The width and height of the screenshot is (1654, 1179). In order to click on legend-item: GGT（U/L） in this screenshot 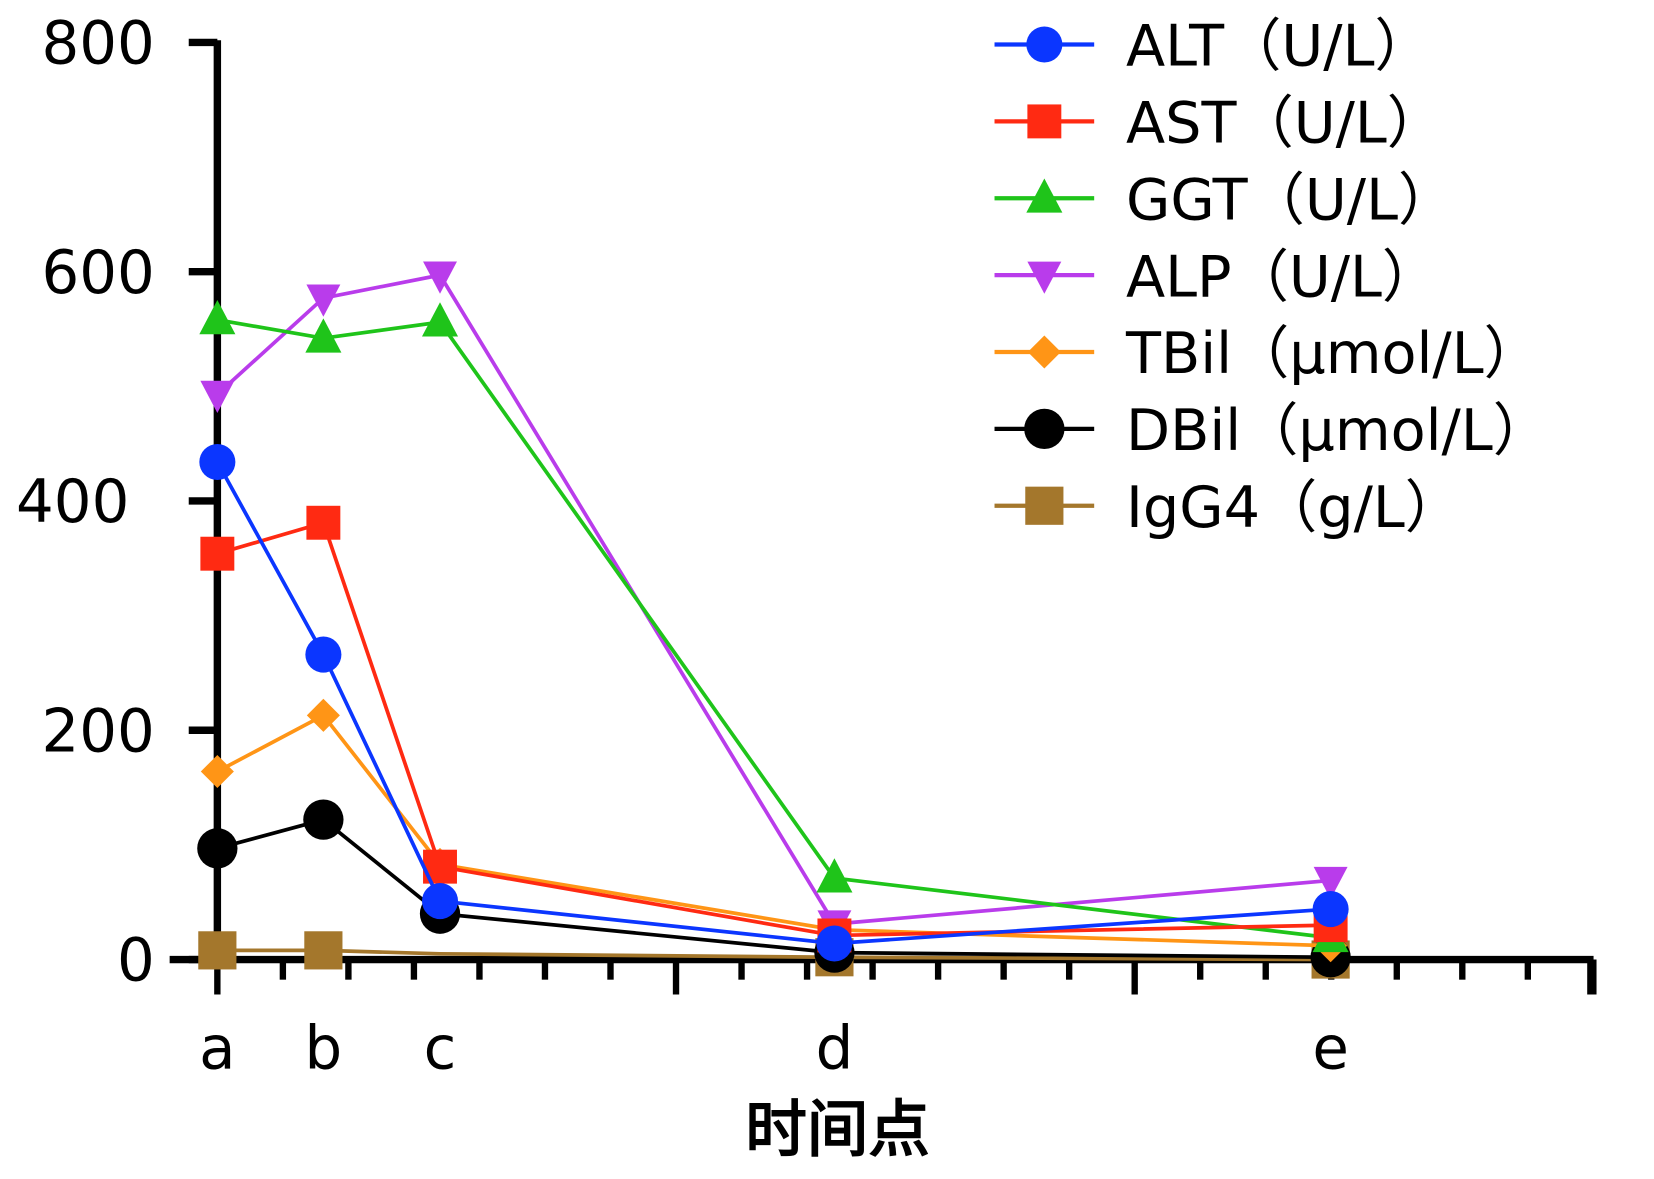, I will do `click(1224, 199)`.